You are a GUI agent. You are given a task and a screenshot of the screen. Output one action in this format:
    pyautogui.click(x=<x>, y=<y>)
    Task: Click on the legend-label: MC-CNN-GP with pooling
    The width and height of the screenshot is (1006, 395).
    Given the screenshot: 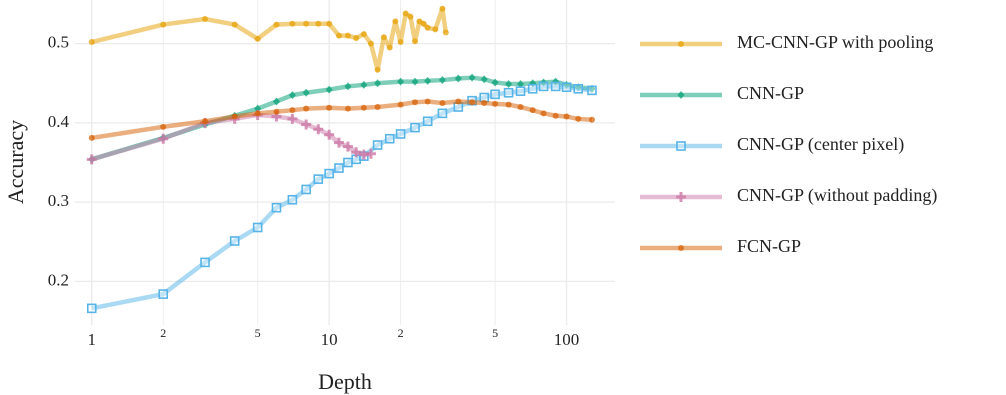 What is the action you would take?
    pyautogui.click(x=835, y=42)
    